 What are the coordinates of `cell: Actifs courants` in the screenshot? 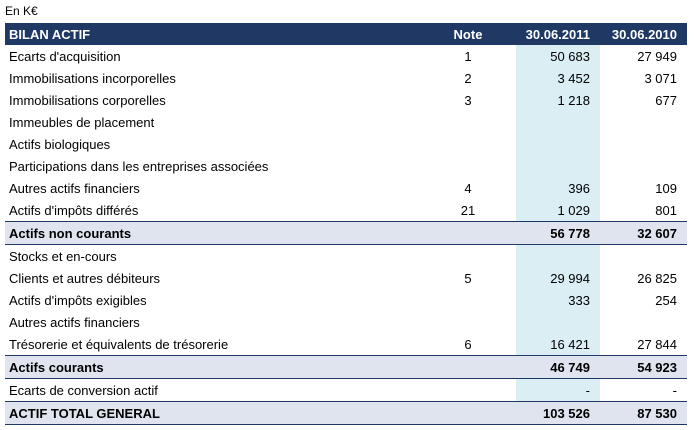 It's located at (220, 367).